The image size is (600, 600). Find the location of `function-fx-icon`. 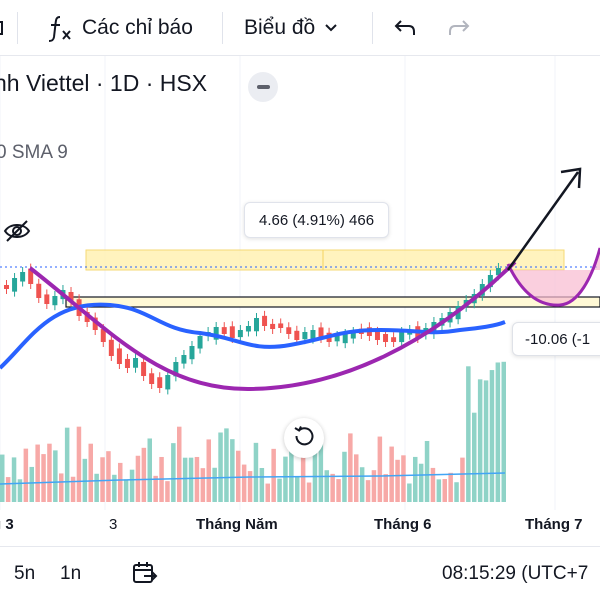

function-fx-icon is located at coordinates (60, 28).